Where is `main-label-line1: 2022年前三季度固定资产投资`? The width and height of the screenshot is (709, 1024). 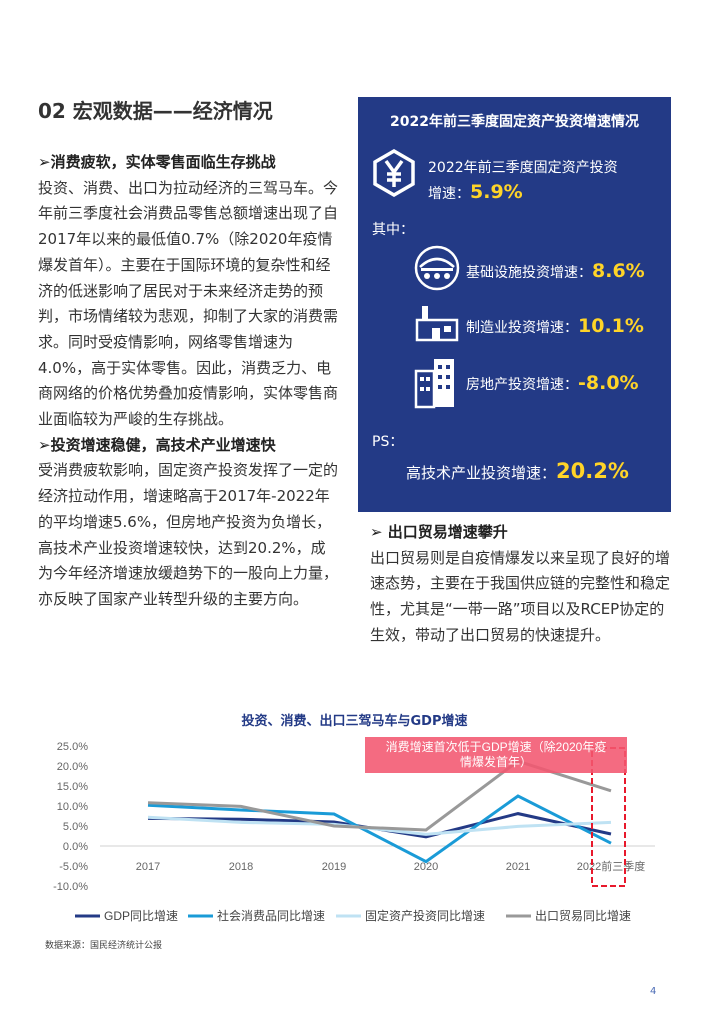 main-label-line1: 2022年前三季度固定资产投资 is located at coordinates (523, 168).